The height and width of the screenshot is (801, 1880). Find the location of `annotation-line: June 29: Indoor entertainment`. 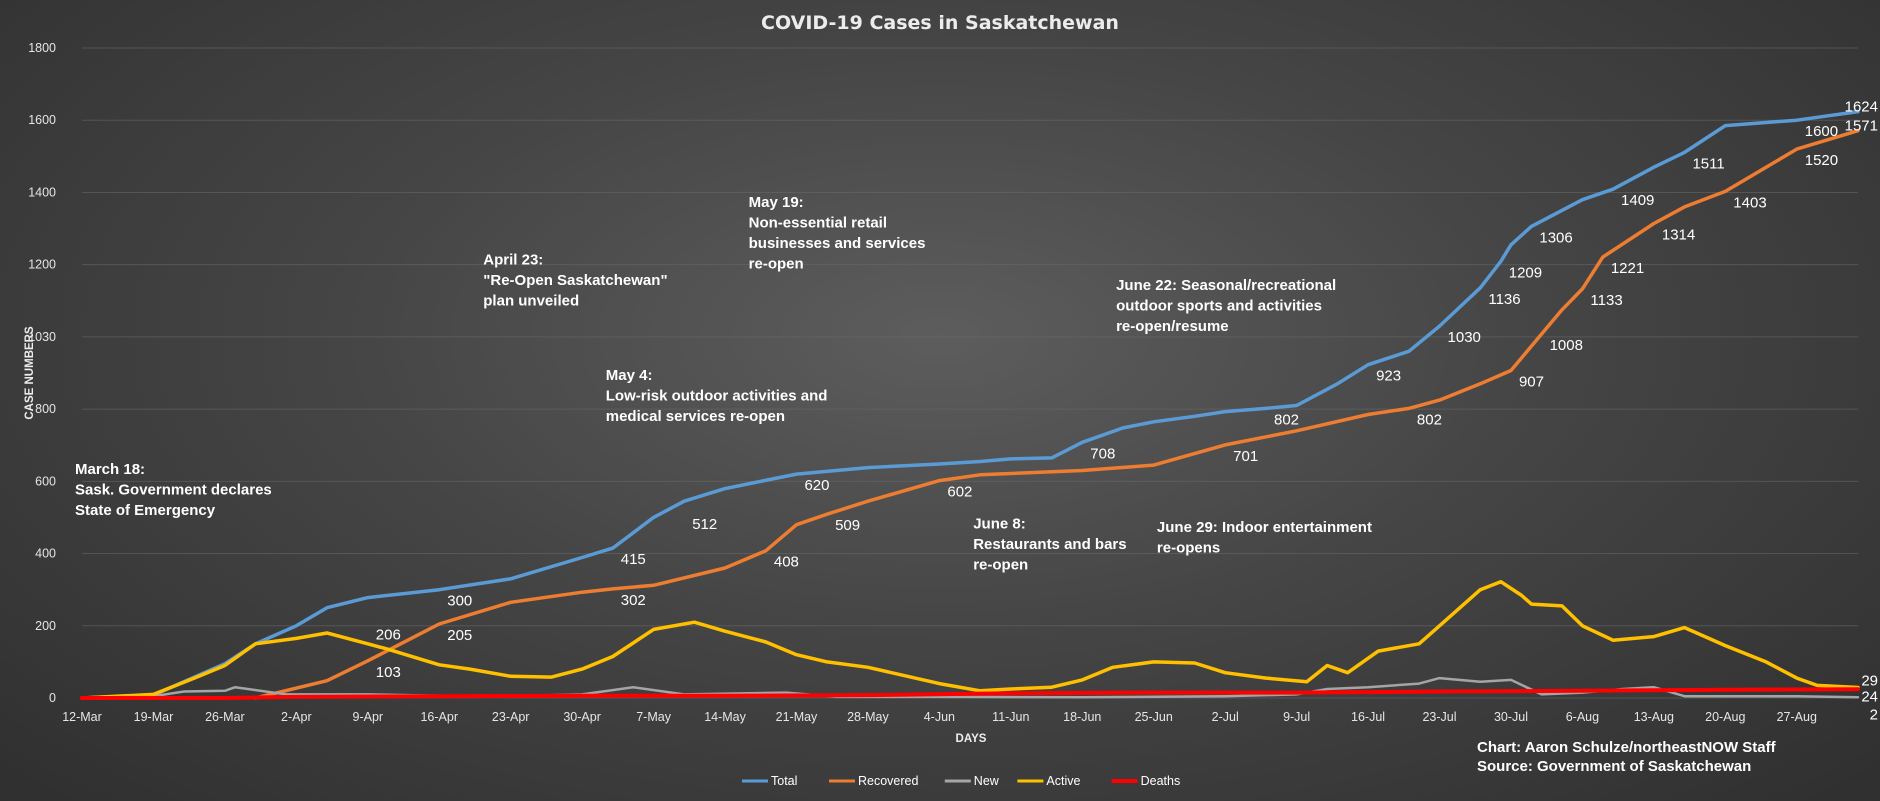

annotation-line: June 29: Indoor entertainment is located at coordinates (1264, 527).